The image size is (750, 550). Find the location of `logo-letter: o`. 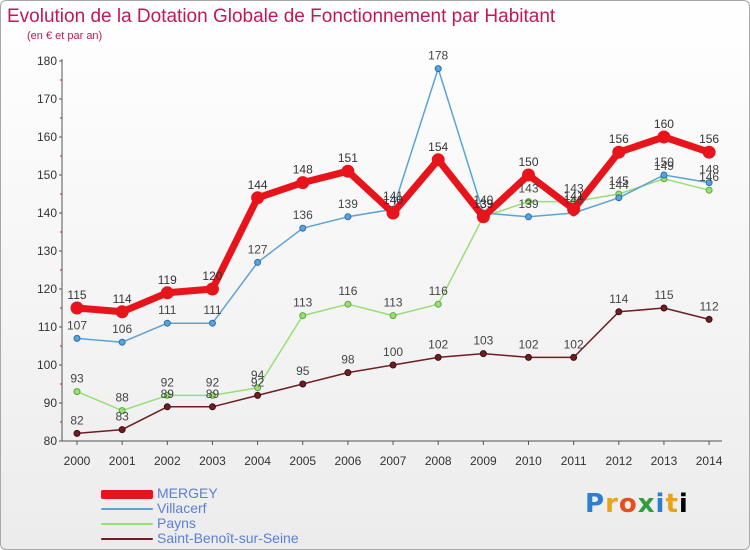

logo-letter: o is located at coordinates (628, 504).